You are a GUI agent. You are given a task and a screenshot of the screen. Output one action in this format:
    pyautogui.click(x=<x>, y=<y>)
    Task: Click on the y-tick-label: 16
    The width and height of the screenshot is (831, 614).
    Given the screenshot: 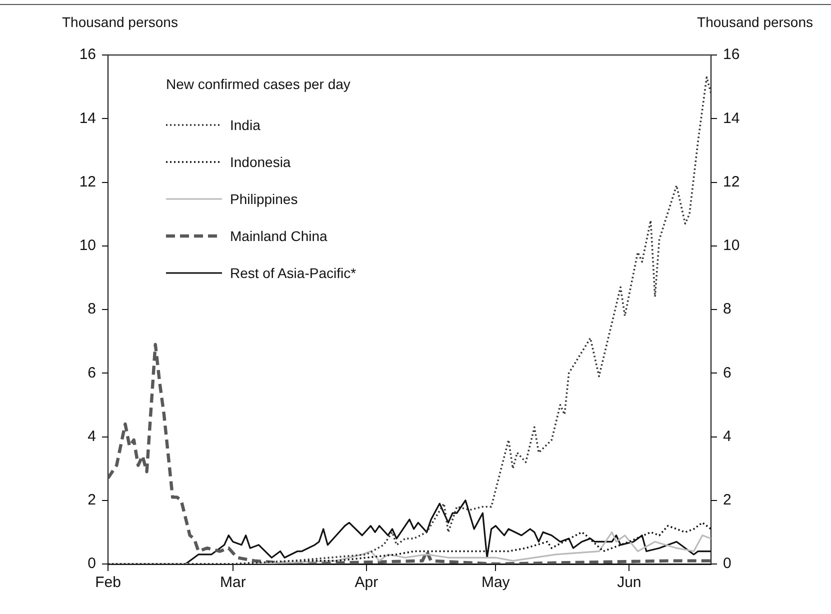 What is the action you would take?
    pyautogui.click(x=87, y=55)
    